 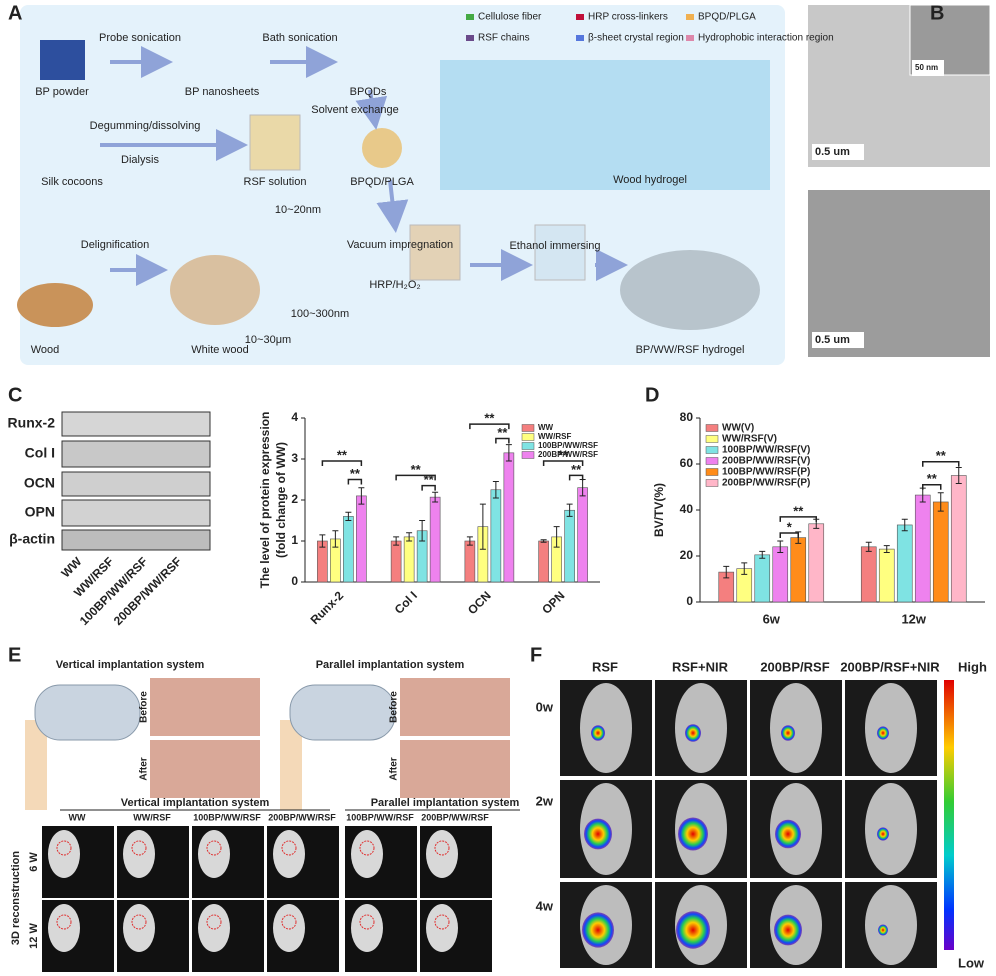 What do you see at coordinates (949, 815) in the screenshot?
I see `color-bar` at bounding box center [949, 815].